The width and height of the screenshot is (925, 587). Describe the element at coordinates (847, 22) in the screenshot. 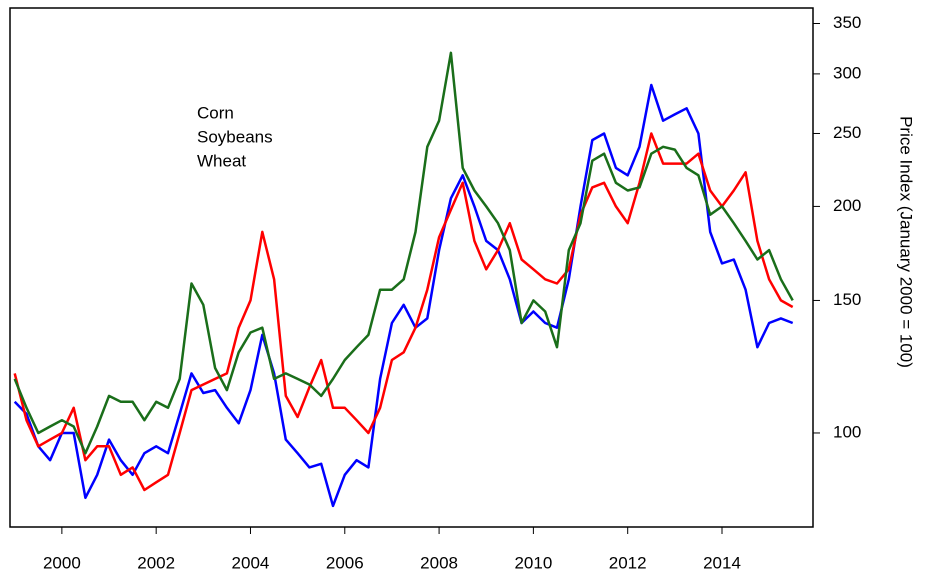

I see `y-tick-label: 350` at that location.